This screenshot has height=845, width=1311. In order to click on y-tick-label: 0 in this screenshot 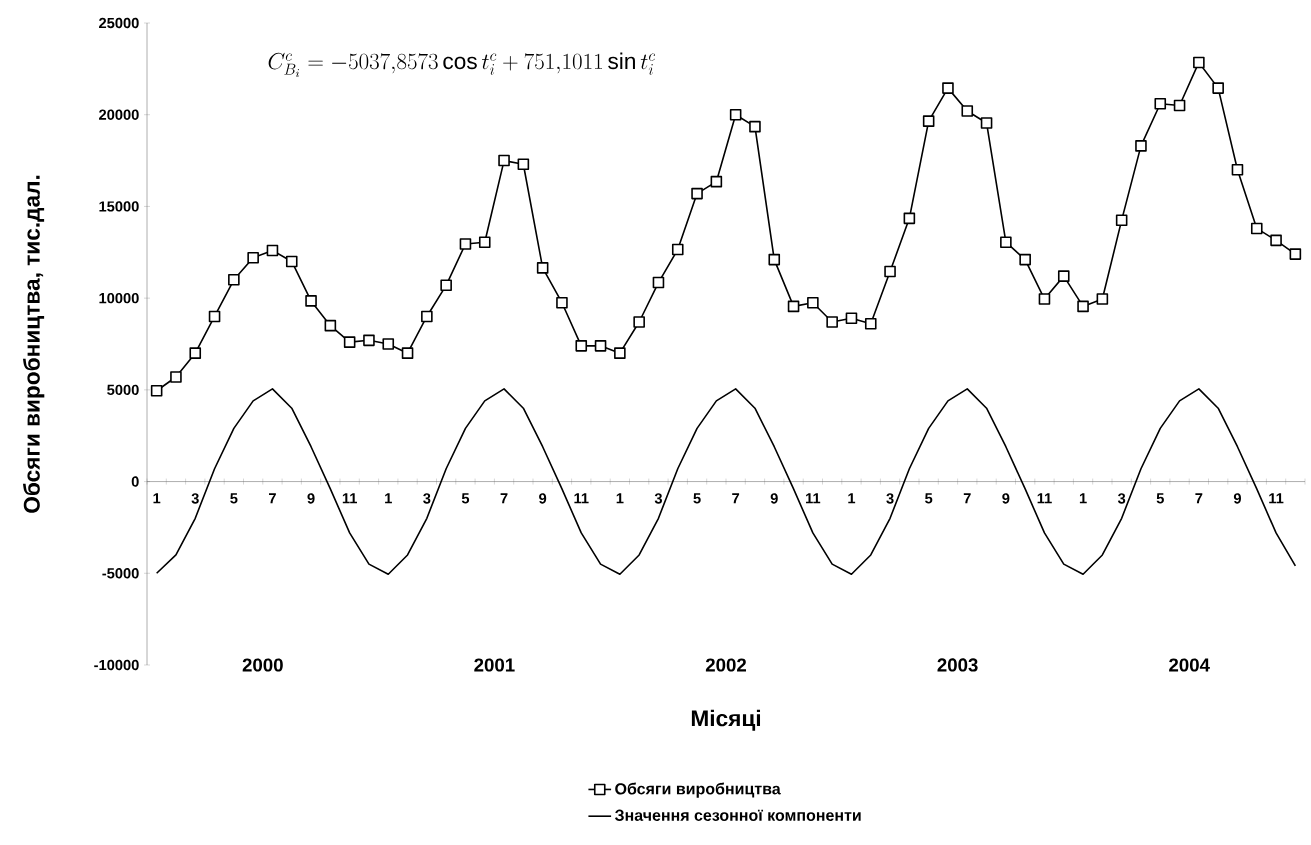, I will do `click(135, 481)`.